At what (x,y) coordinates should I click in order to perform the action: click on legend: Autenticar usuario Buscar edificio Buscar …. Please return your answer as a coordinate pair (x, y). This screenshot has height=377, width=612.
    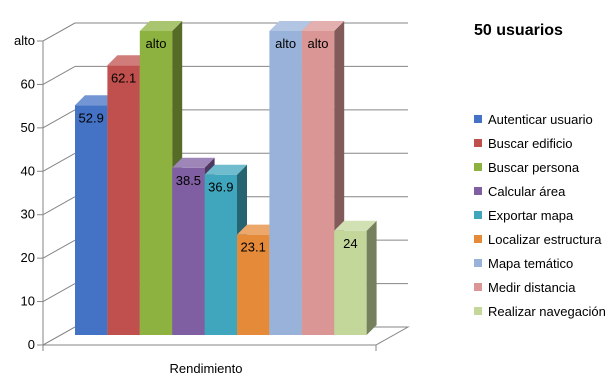
    Looking at the image, I should click on (540, 215).